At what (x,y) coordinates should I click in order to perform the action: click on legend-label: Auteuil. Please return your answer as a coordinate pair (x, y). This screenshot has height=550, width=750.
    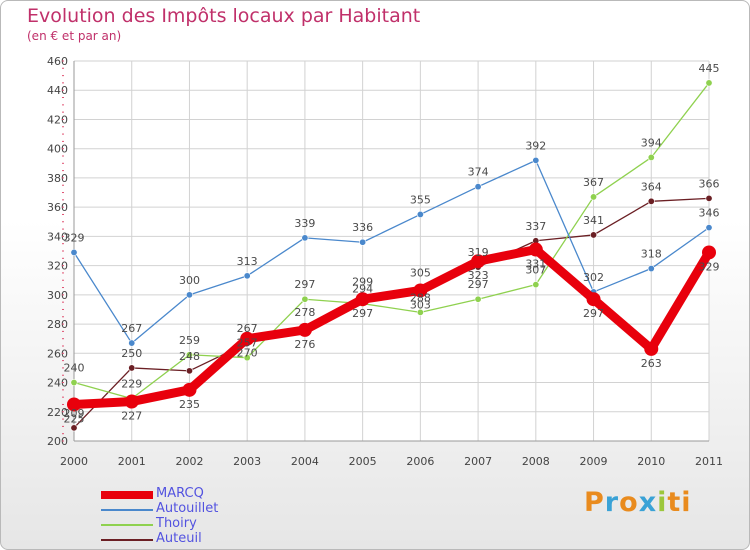
    Looking at the image, I should click on (179, 538).